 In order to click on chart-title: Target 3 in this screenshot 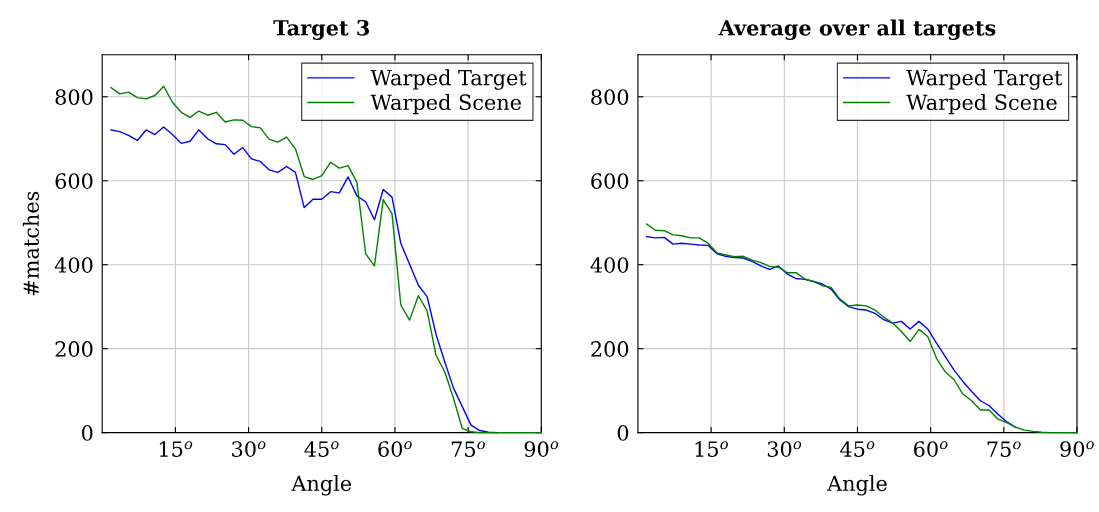, I will do `click(321, 29)`.